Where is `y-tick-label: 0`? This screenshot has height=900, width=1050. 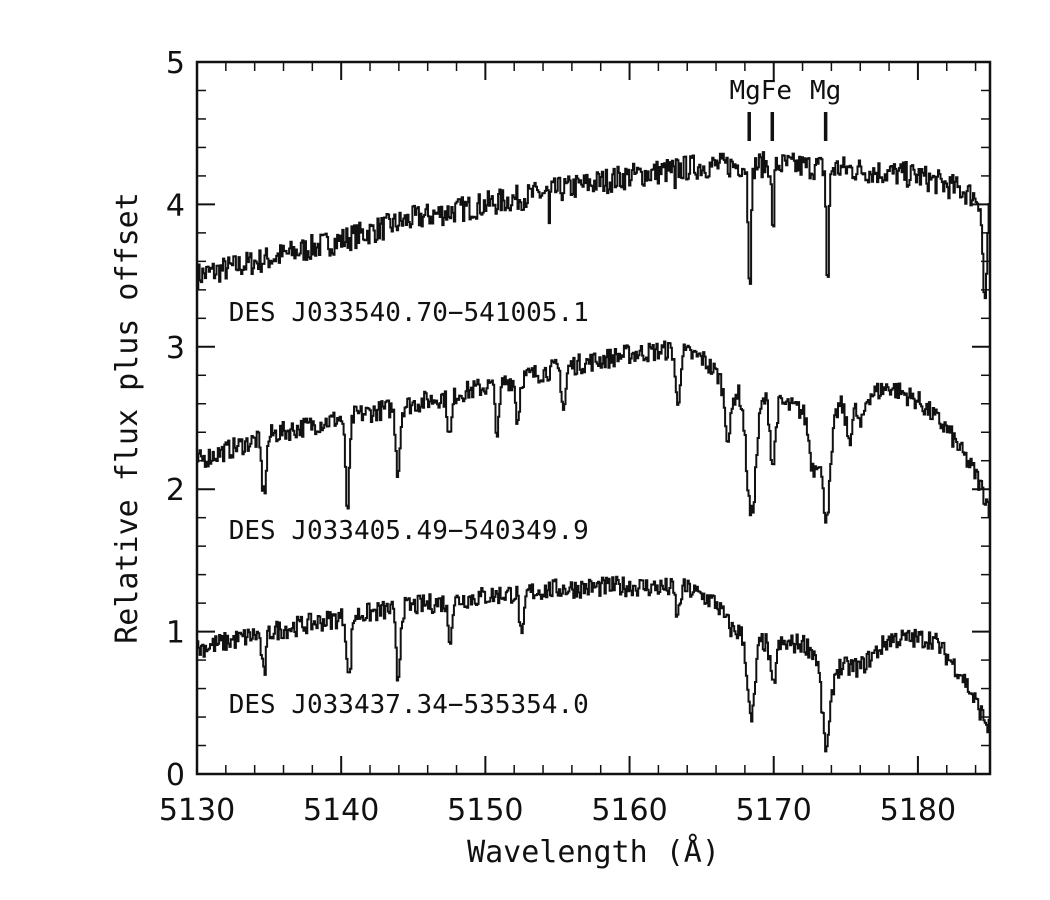 y-tick-label: 0 is located at coordinates (175, 775).